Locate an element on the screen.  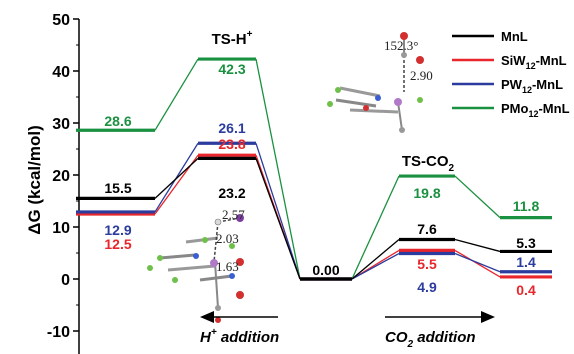
legend-label: SiW12-MnL is located at coordinates (534, 62).